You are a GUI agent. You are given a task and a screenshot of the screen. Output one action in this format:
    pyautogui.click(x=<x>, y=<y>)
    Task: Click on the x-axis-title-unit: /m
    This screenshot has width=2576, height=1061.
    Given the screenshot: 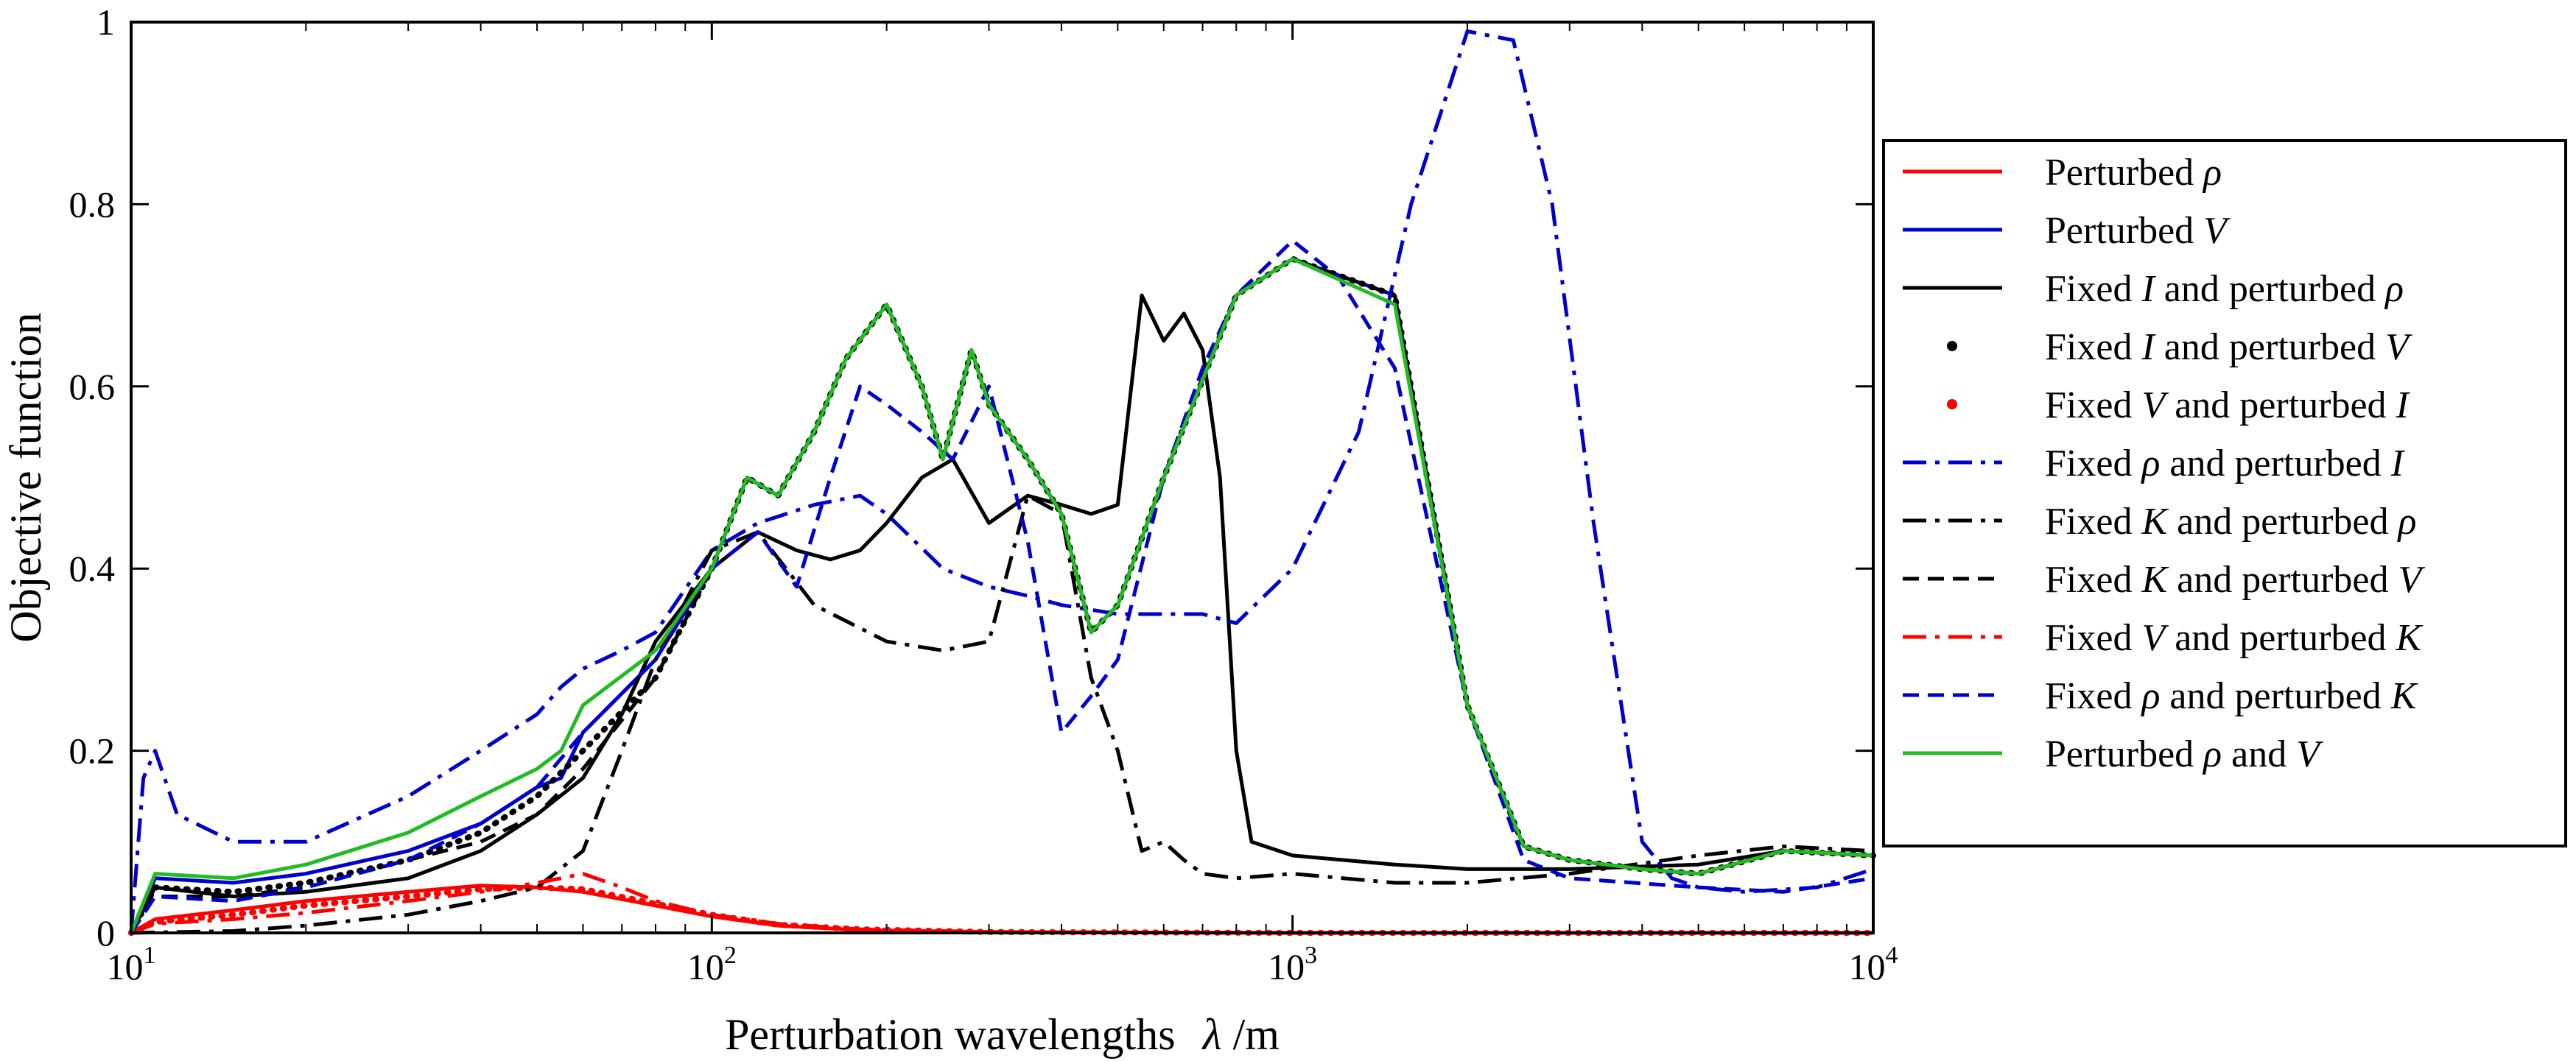 What is the action you would take?
    pyautogui.click(x=1256, y=1034)
    